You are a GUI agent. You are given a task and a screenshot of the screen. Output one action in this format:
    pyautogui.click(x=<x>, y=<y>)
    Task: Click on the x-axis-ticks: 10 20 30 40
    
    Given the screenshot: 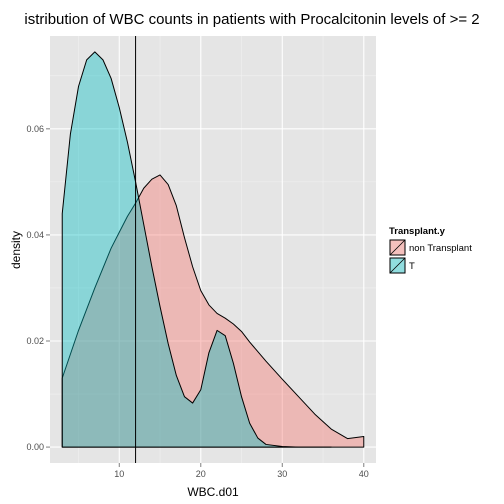 What is the action you would take?
    pyautogui.click(x=241, y=471)
    